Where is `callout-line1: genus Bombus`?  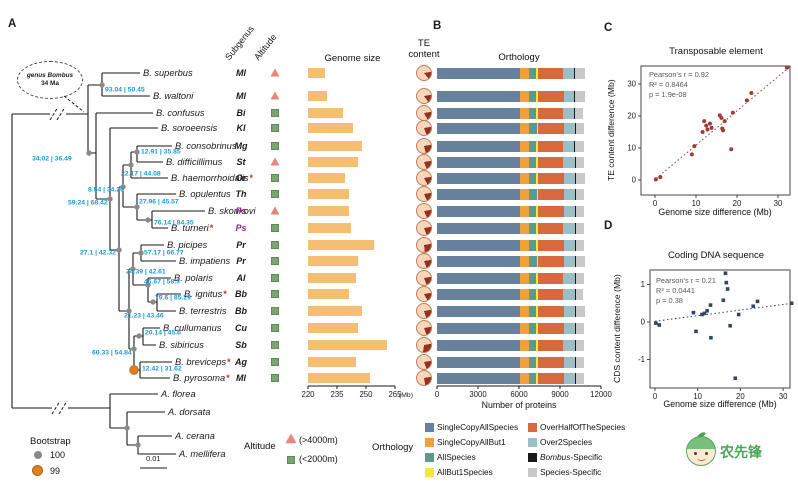
callout-line1: genus Bombus is located at coordinates (50, 75).